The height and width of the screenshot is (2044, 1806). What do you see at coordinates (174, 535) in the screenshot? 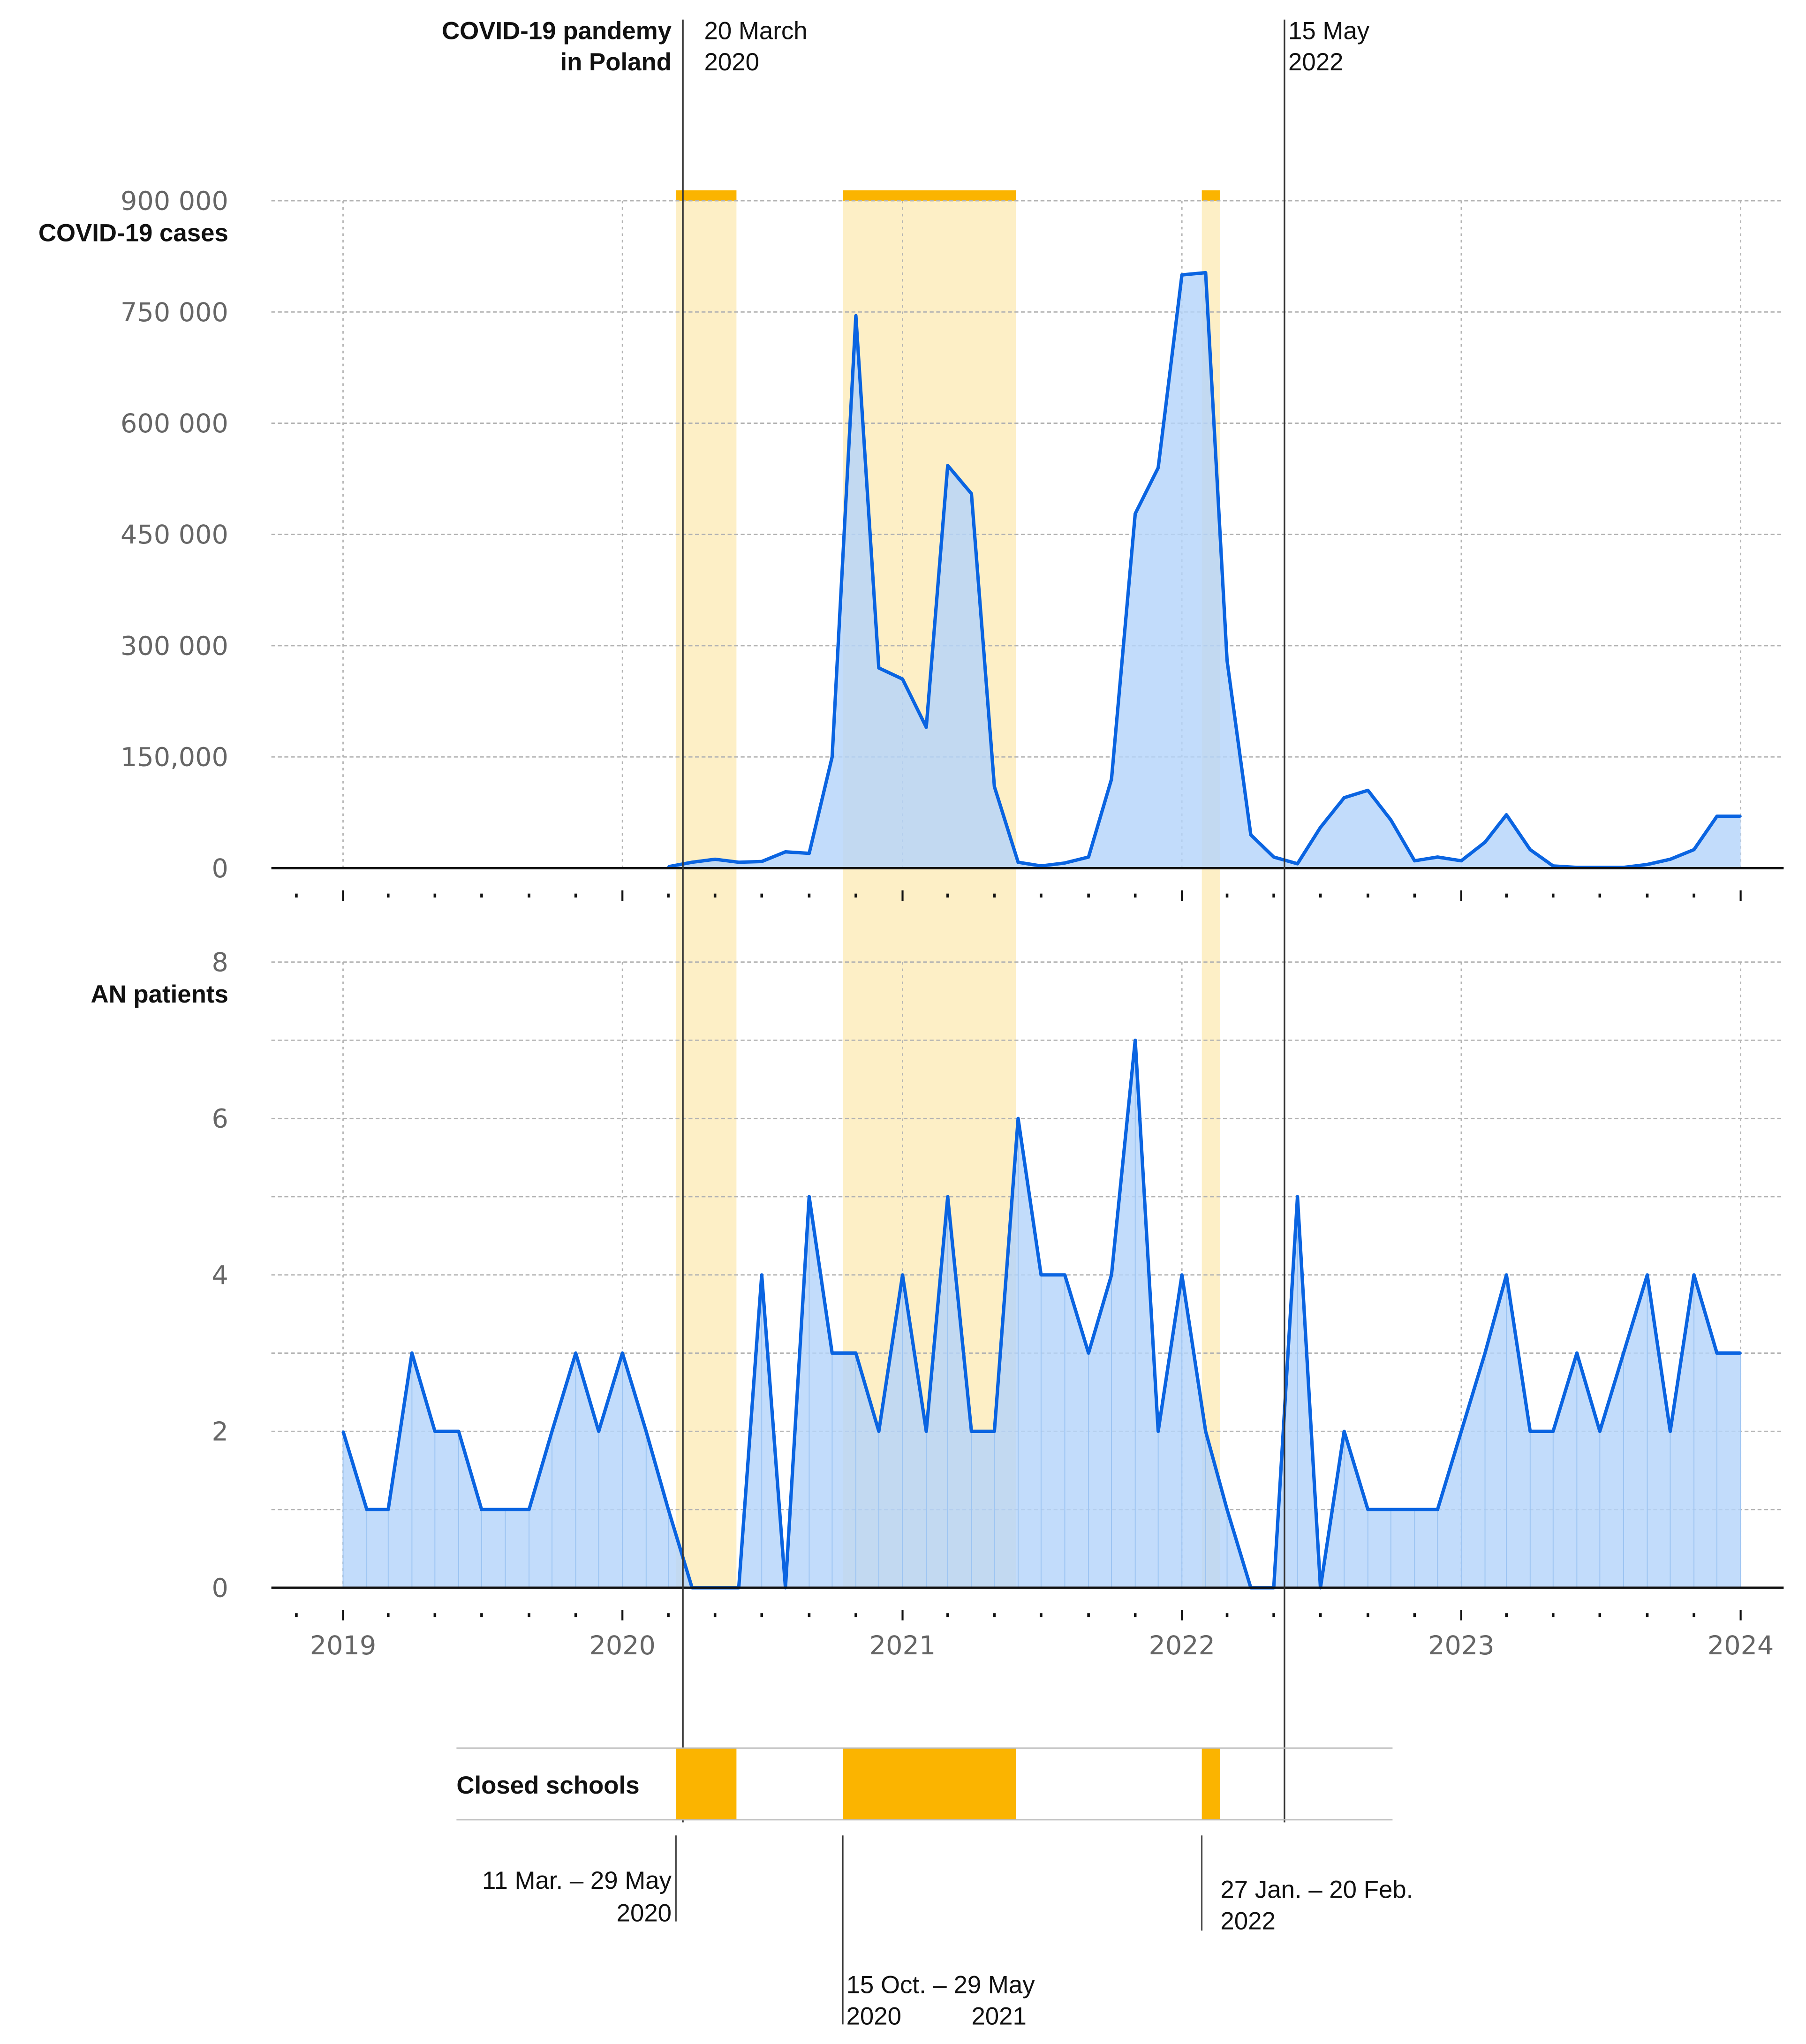
I see `y-tick-label-450000-panel-1: 450 000` at bounding box center [174, 535].